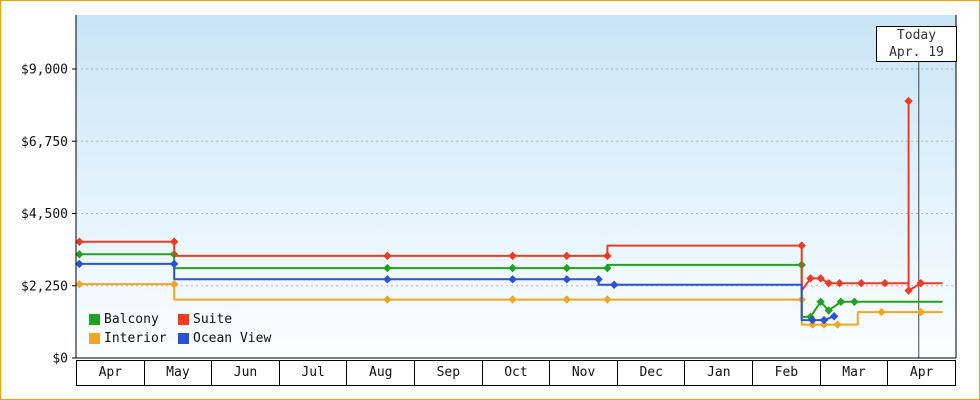  I want to click on today-date: Apr. 19, so click(916, 52).